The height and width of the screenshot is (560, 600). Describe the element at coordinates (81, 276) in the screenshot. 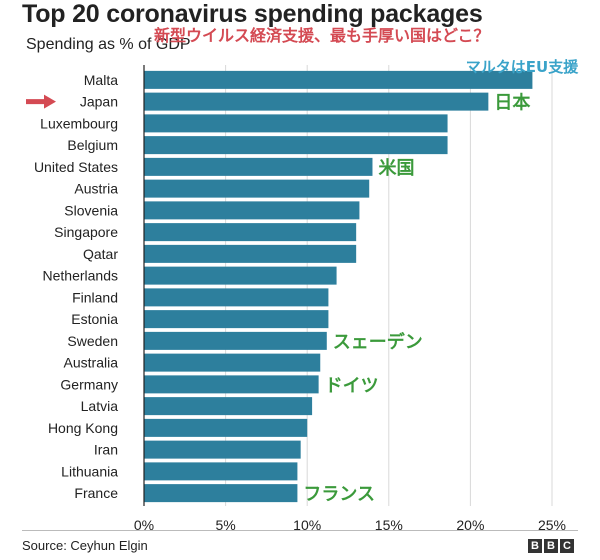

I see `category-label: Netherlands` at that location.